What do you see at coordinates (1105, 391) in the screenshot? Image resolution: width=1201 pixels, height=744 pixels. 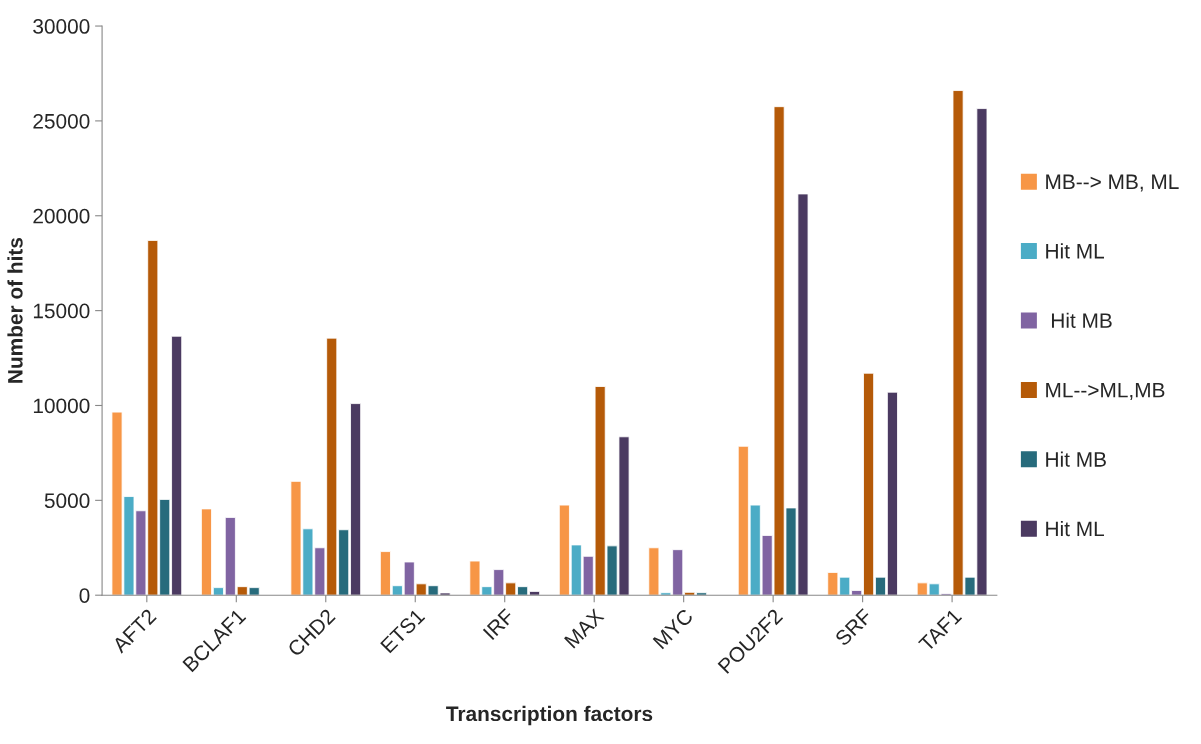 I see `legend-label: ML-->ML,MB` at bounding box center [1105, 391].